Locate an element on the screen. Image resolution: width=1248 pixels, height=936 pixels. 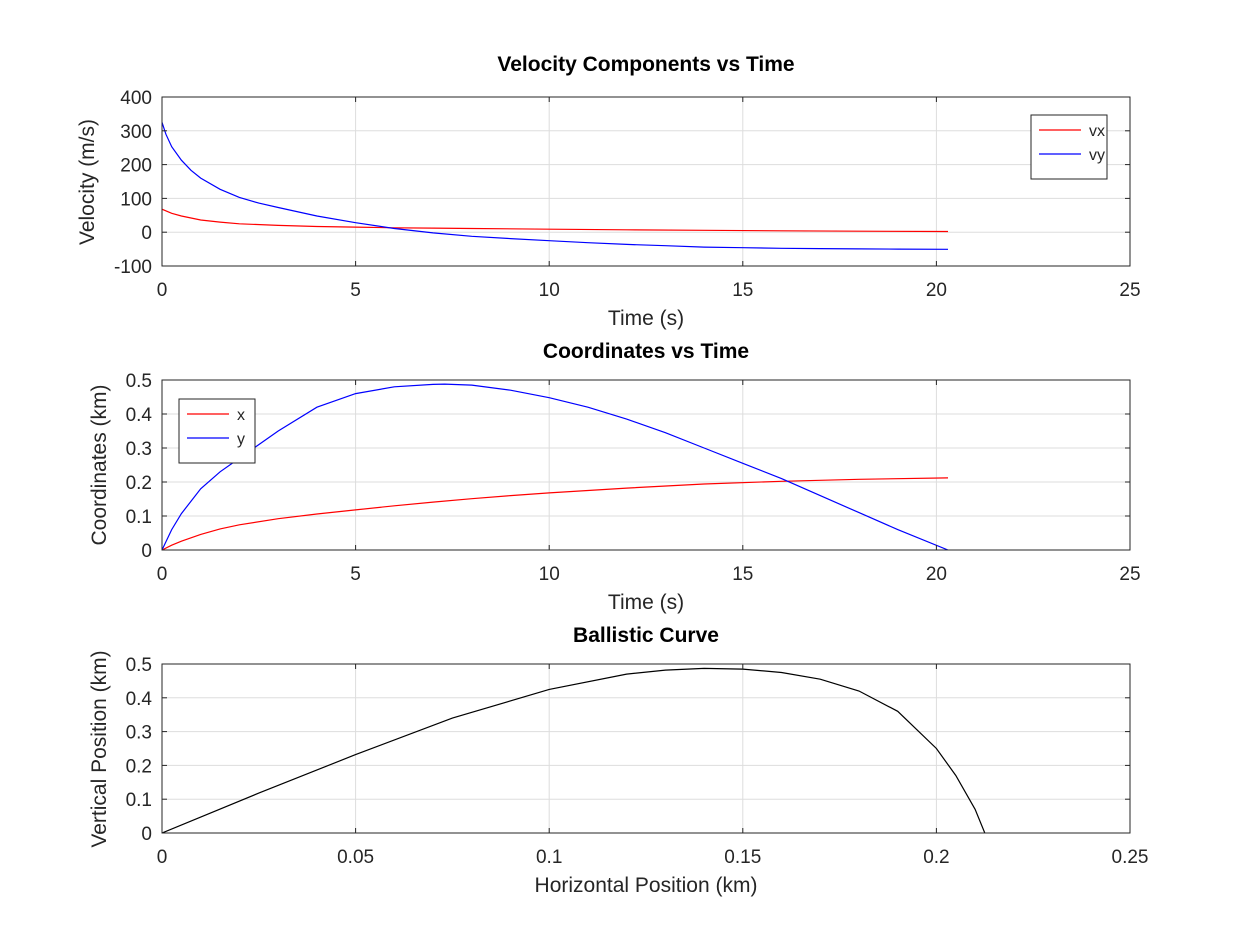
y-axis-label: Coordinates (km) is located at coordinates (99, 464).